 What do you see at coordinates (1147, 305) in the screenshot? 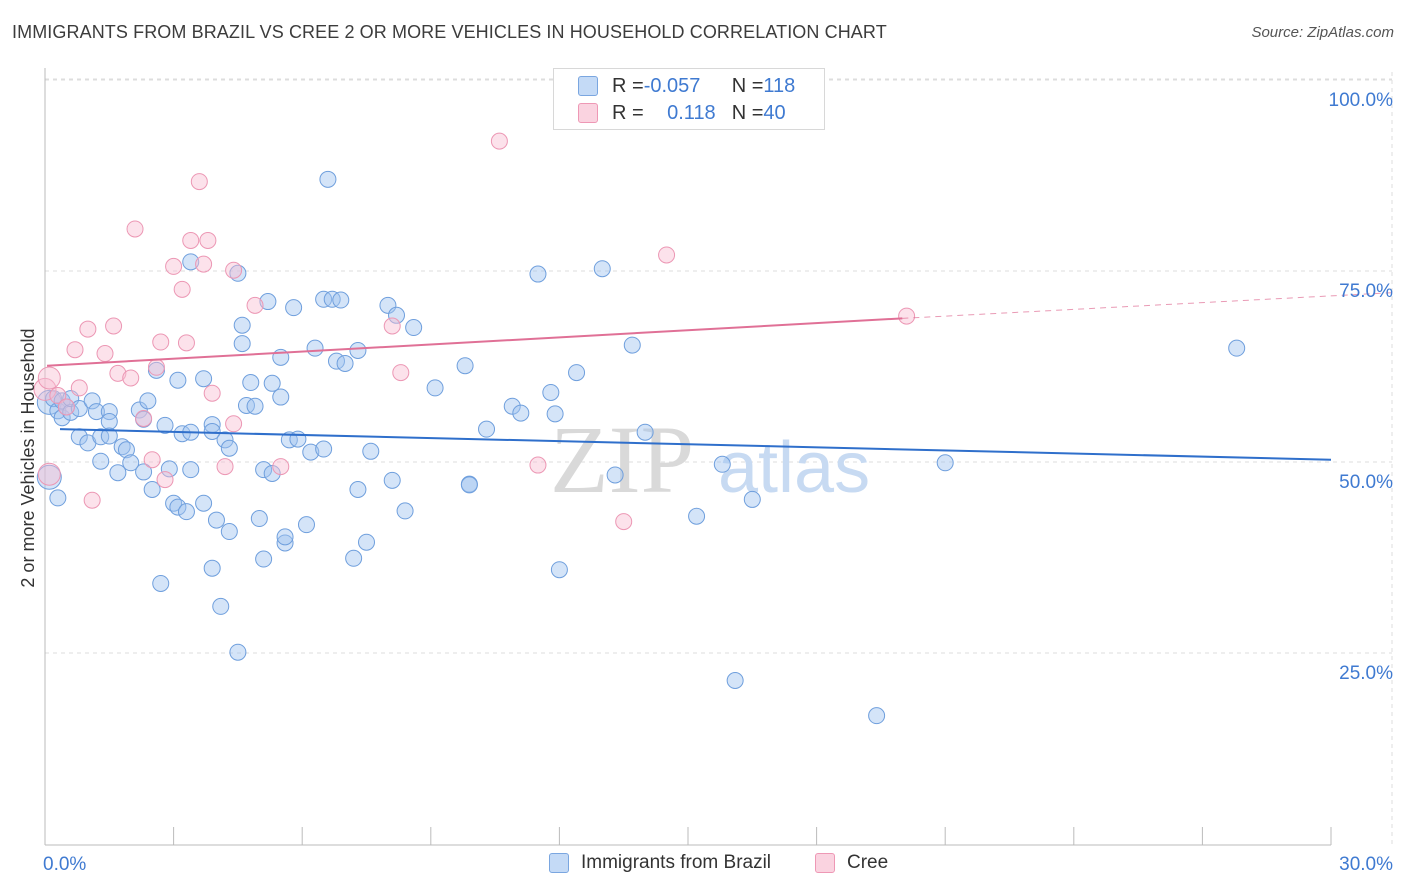
I see `cree-trend-extension` at bounding box center [1147, 305].